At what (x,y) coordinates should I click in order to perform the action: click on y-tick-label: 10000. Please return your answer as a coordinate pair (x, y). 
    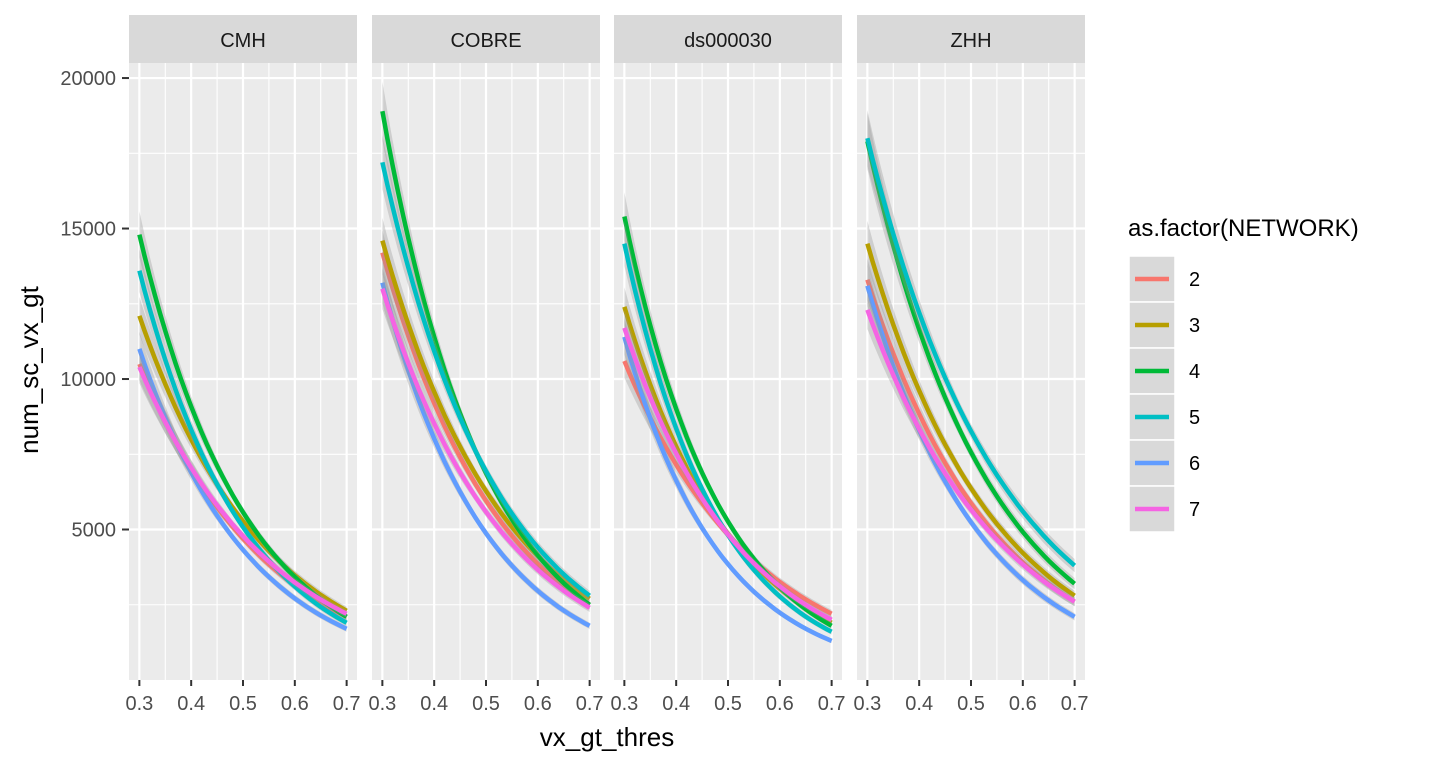
    Looking at the image, I should click on (88, 380).